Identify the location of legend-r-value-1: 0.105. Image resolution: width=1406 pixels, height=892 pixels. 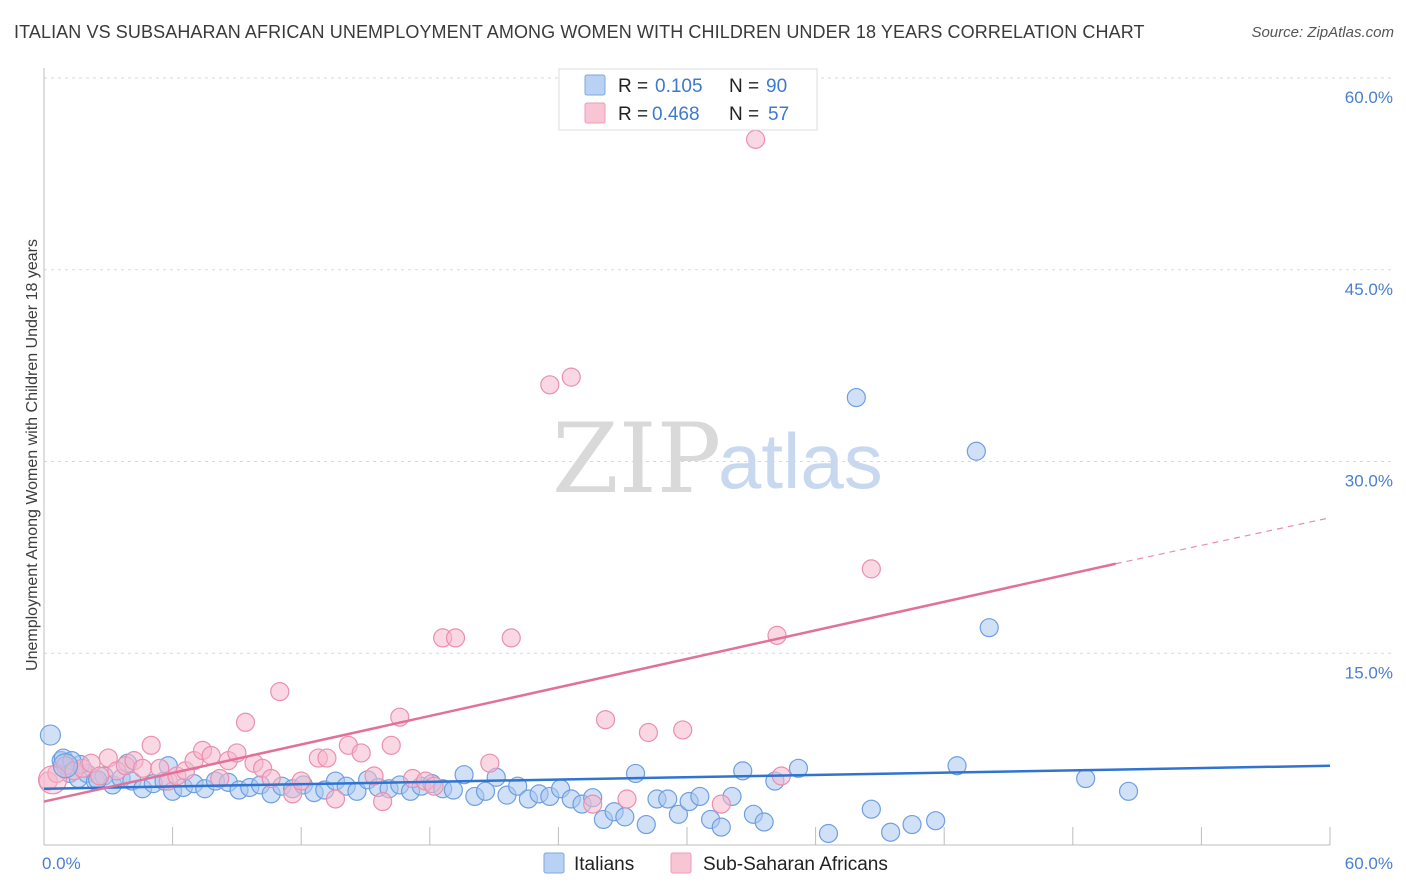
(679, 86).